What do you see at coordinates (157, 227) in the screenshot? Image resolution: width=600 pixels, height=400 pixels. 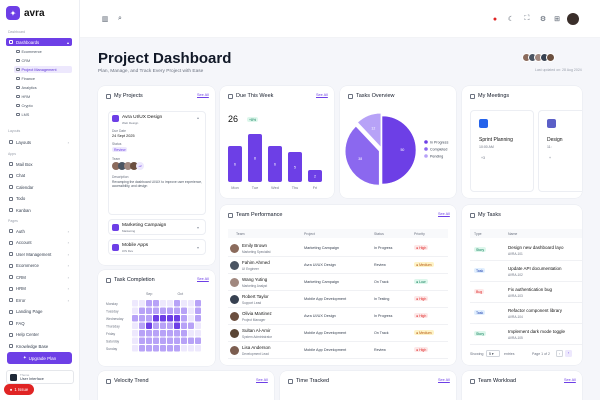 I see `project-item: Marketing Campaign Marketing ▾` at bounding box center [157, 227].